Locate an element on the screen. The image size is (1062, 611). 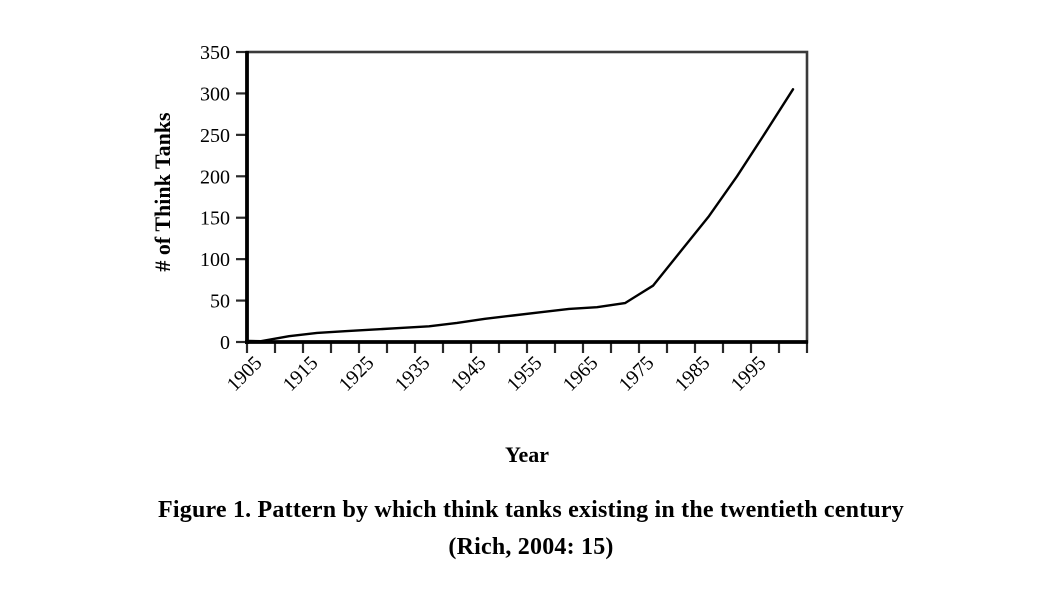
x-tick-label: 1915 is located at coordinates (301, 374).